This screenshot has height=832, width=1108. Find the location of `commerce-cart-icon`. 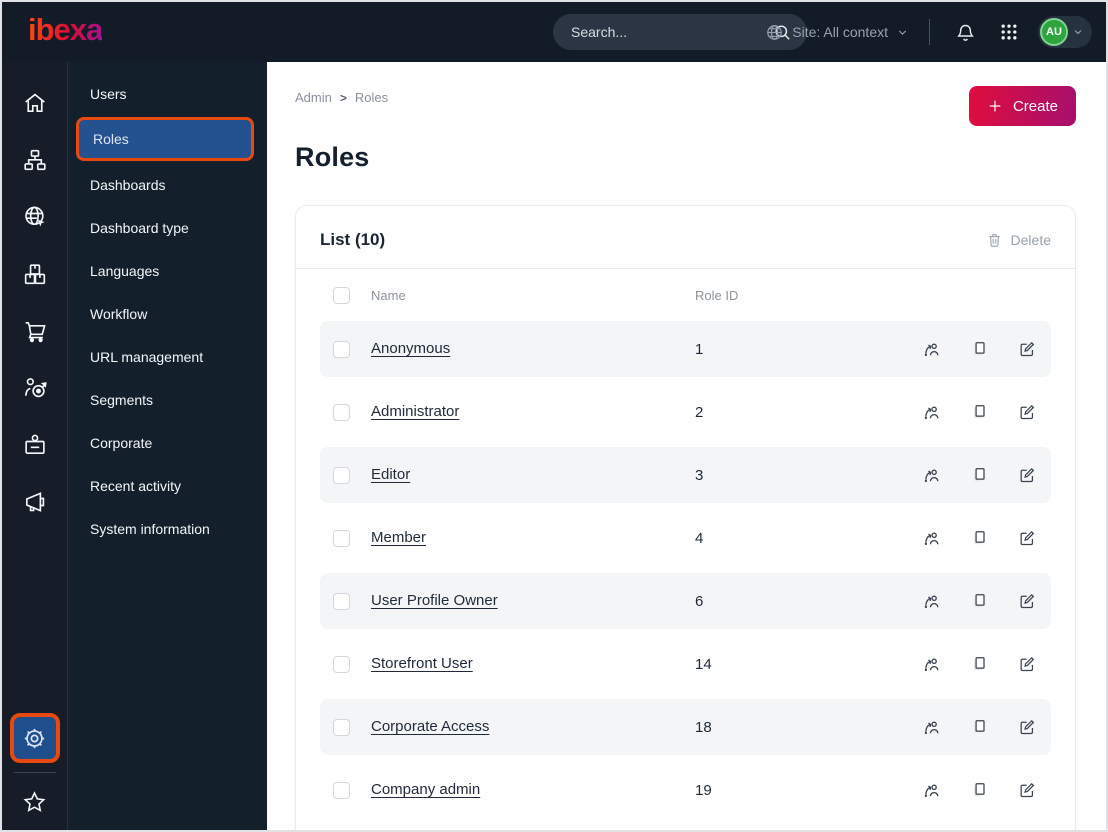

commerce-cart-icon is located at coordinates (35, 331).